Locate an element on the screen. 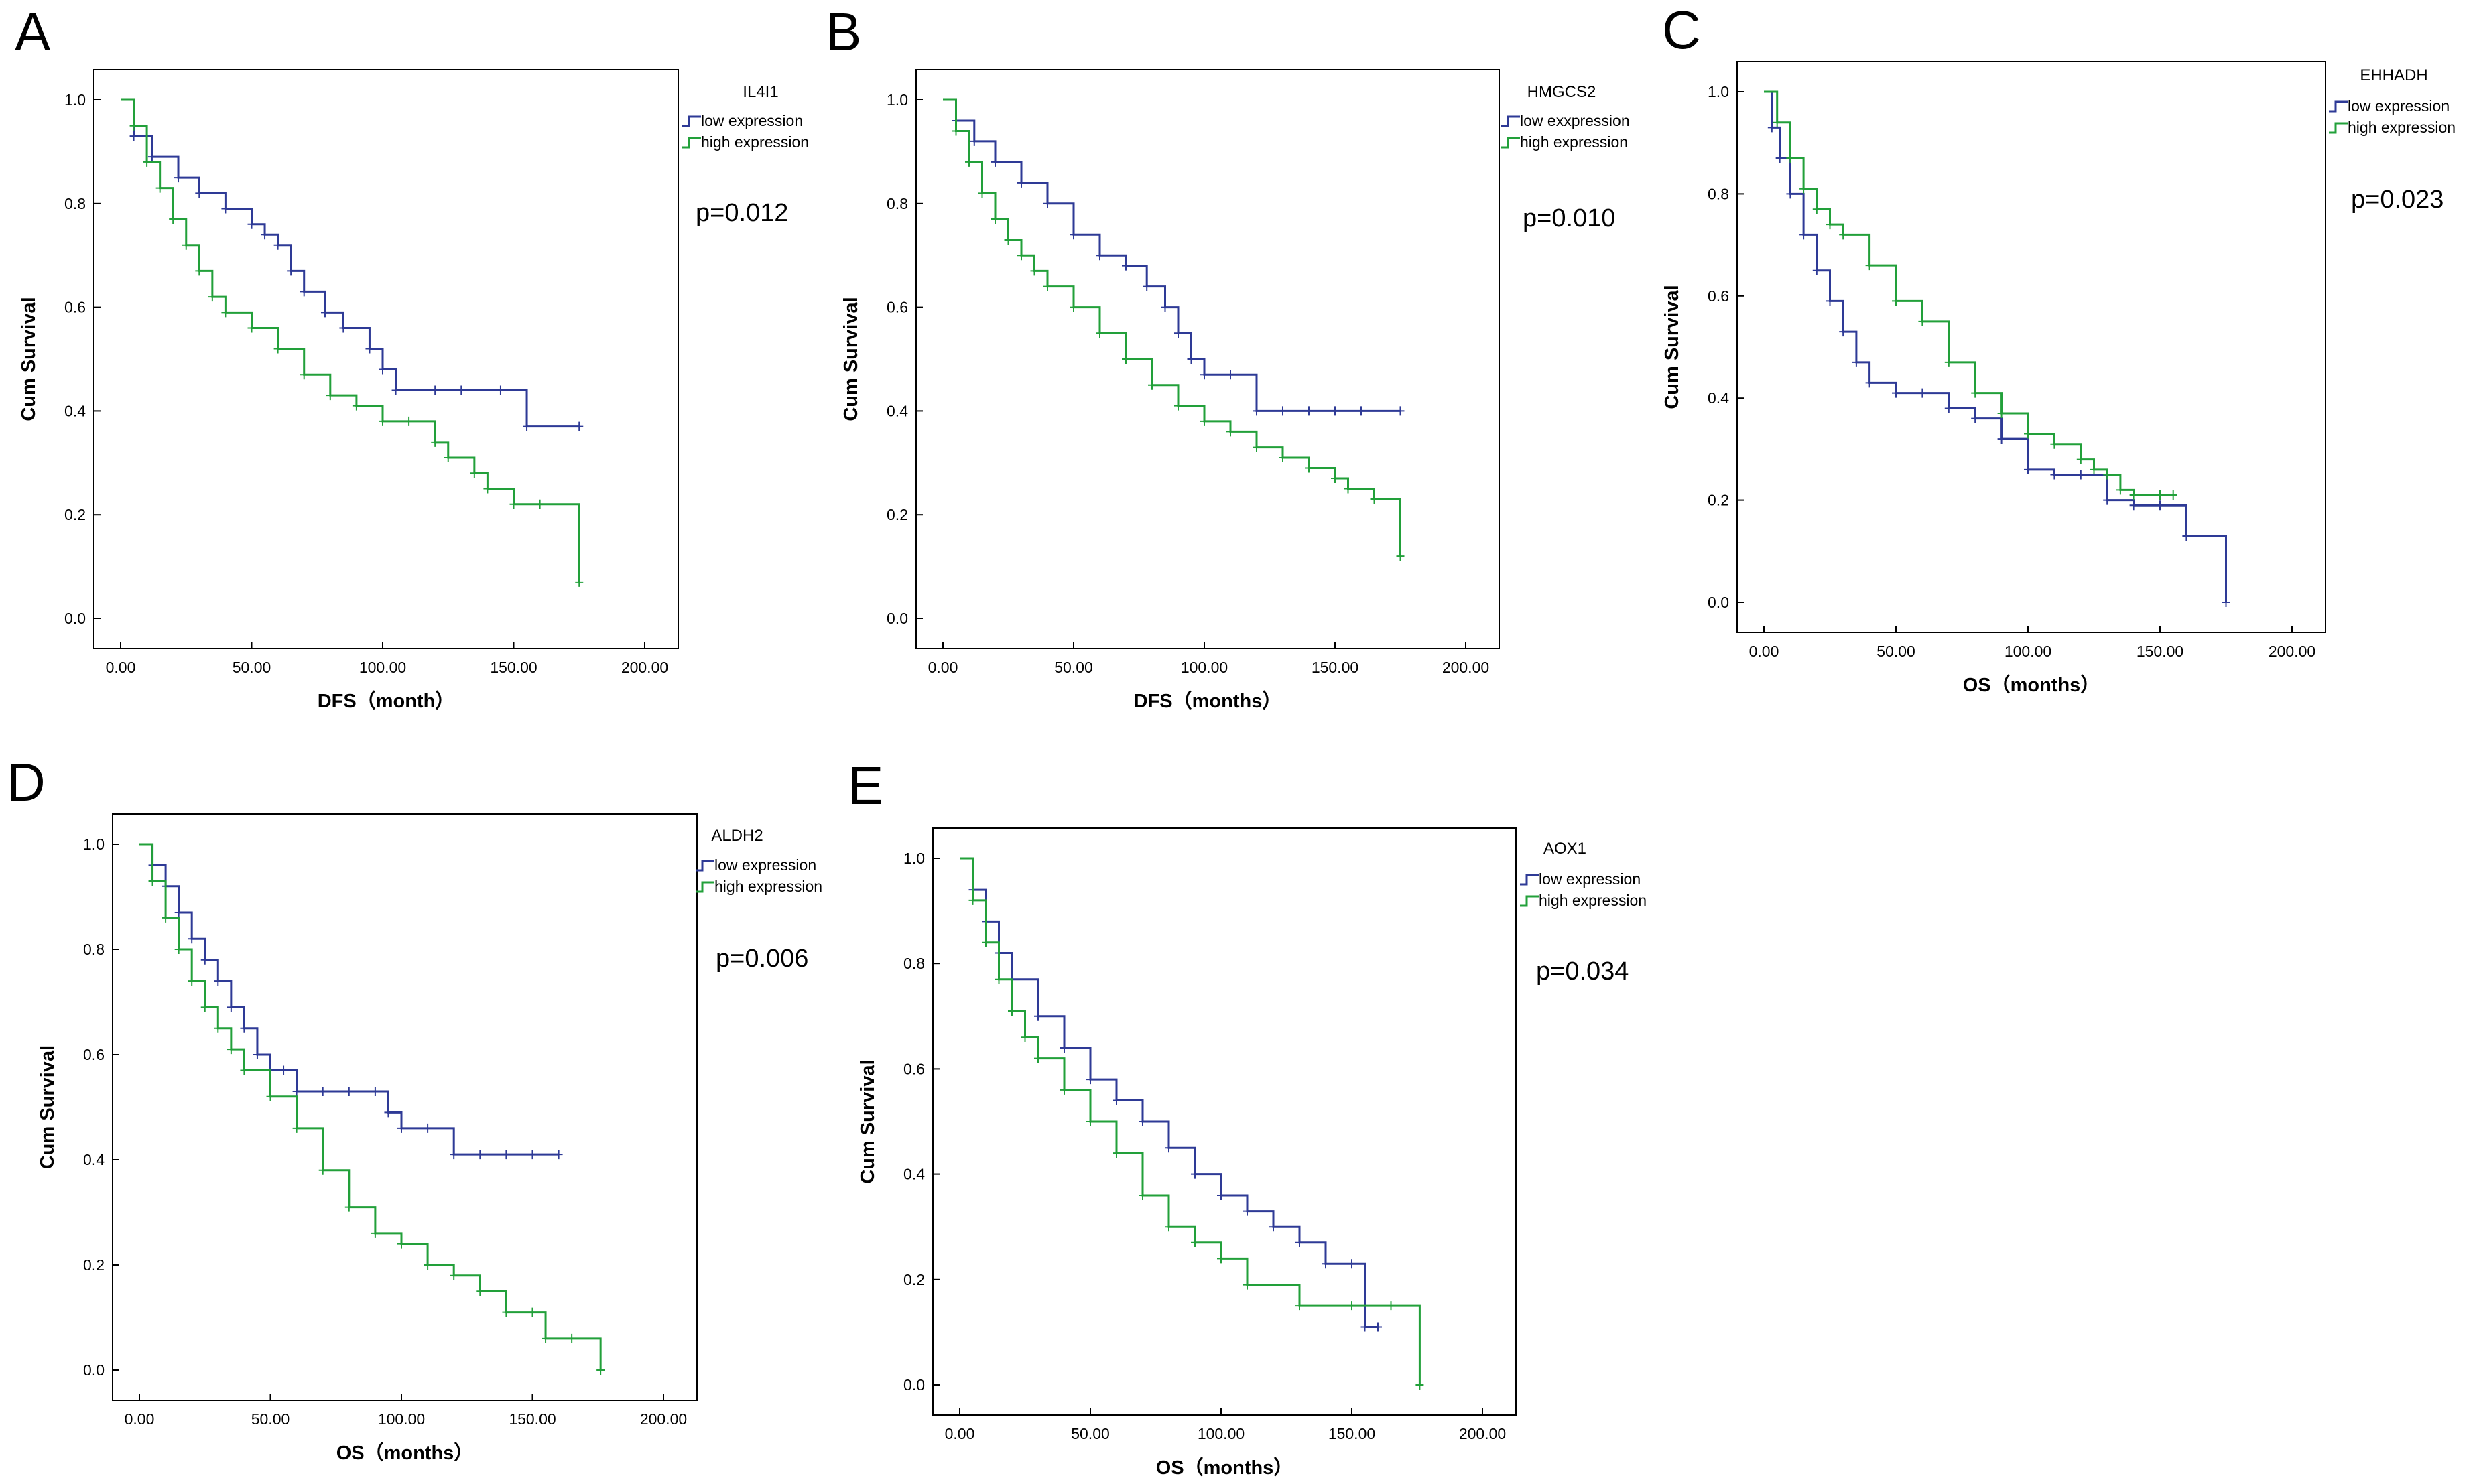 The image size is (2477, 1484). legend-label-b-low: low exxpression is located at coordinates (1575, 121).